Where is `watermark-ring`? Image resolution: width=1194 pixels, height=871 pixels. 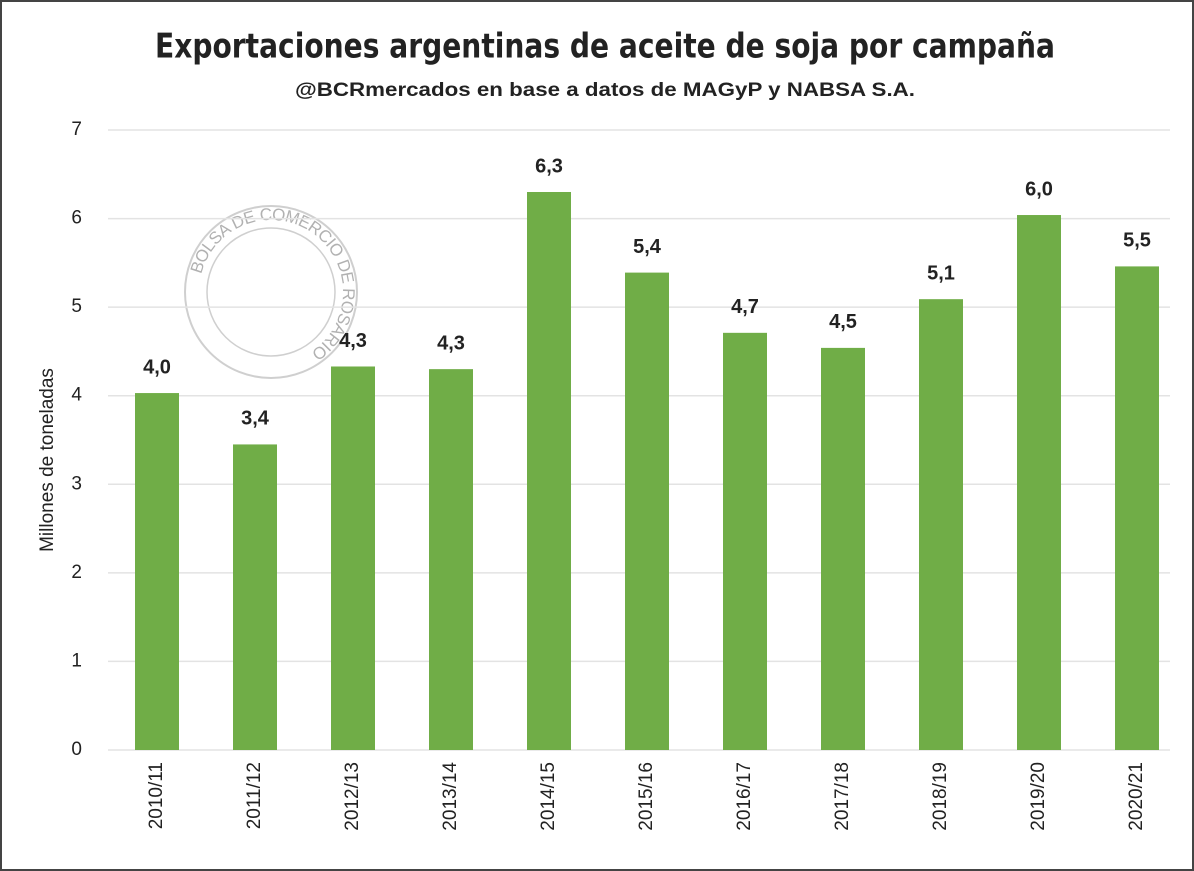
watermark-ring is located at coordinates (271, 292).